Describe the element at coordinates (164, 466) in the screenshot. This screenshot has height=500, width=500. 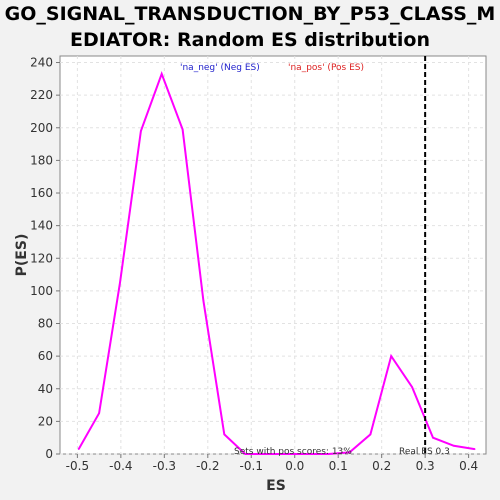
I see `x-tick-label: -0.3` at that location.